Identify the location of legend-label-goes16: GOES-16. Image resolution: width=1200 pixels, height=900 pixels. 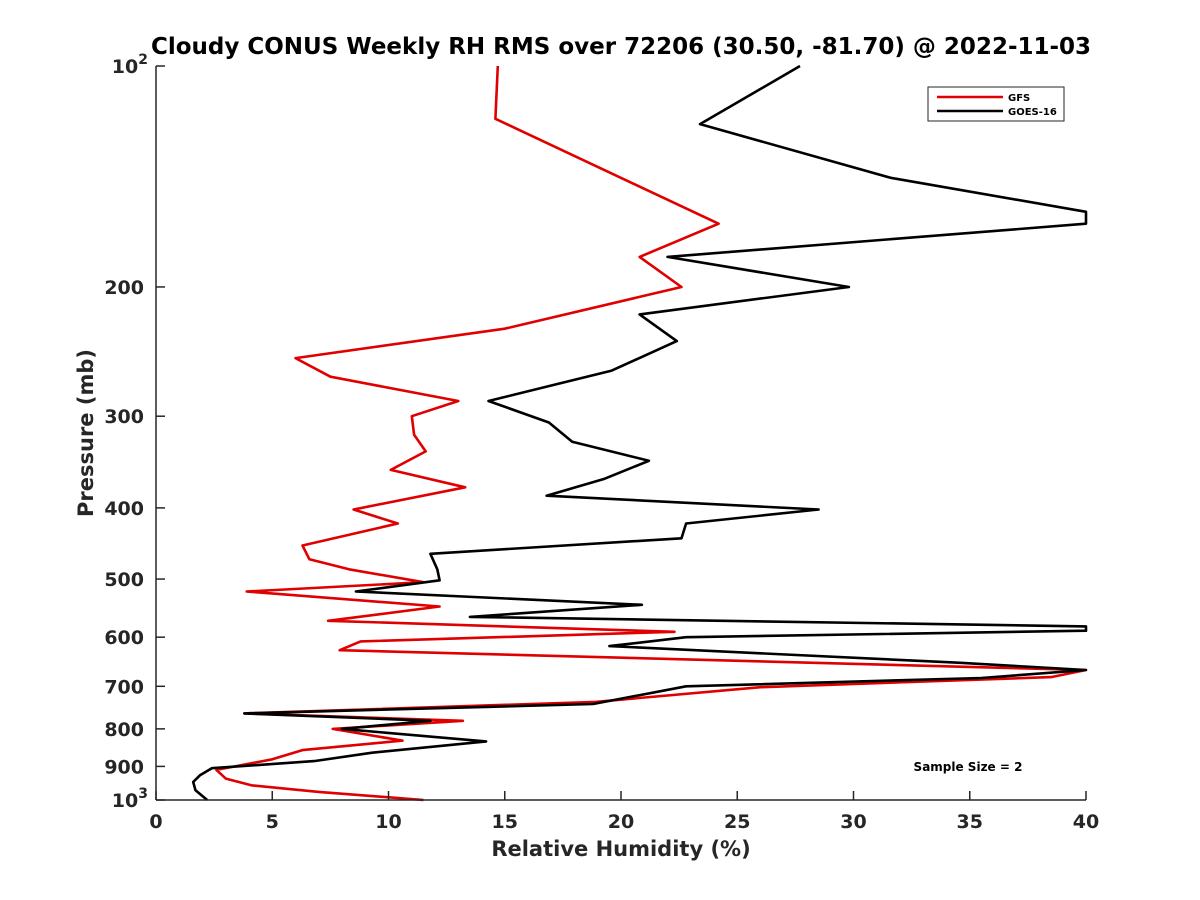
(1032, 112).